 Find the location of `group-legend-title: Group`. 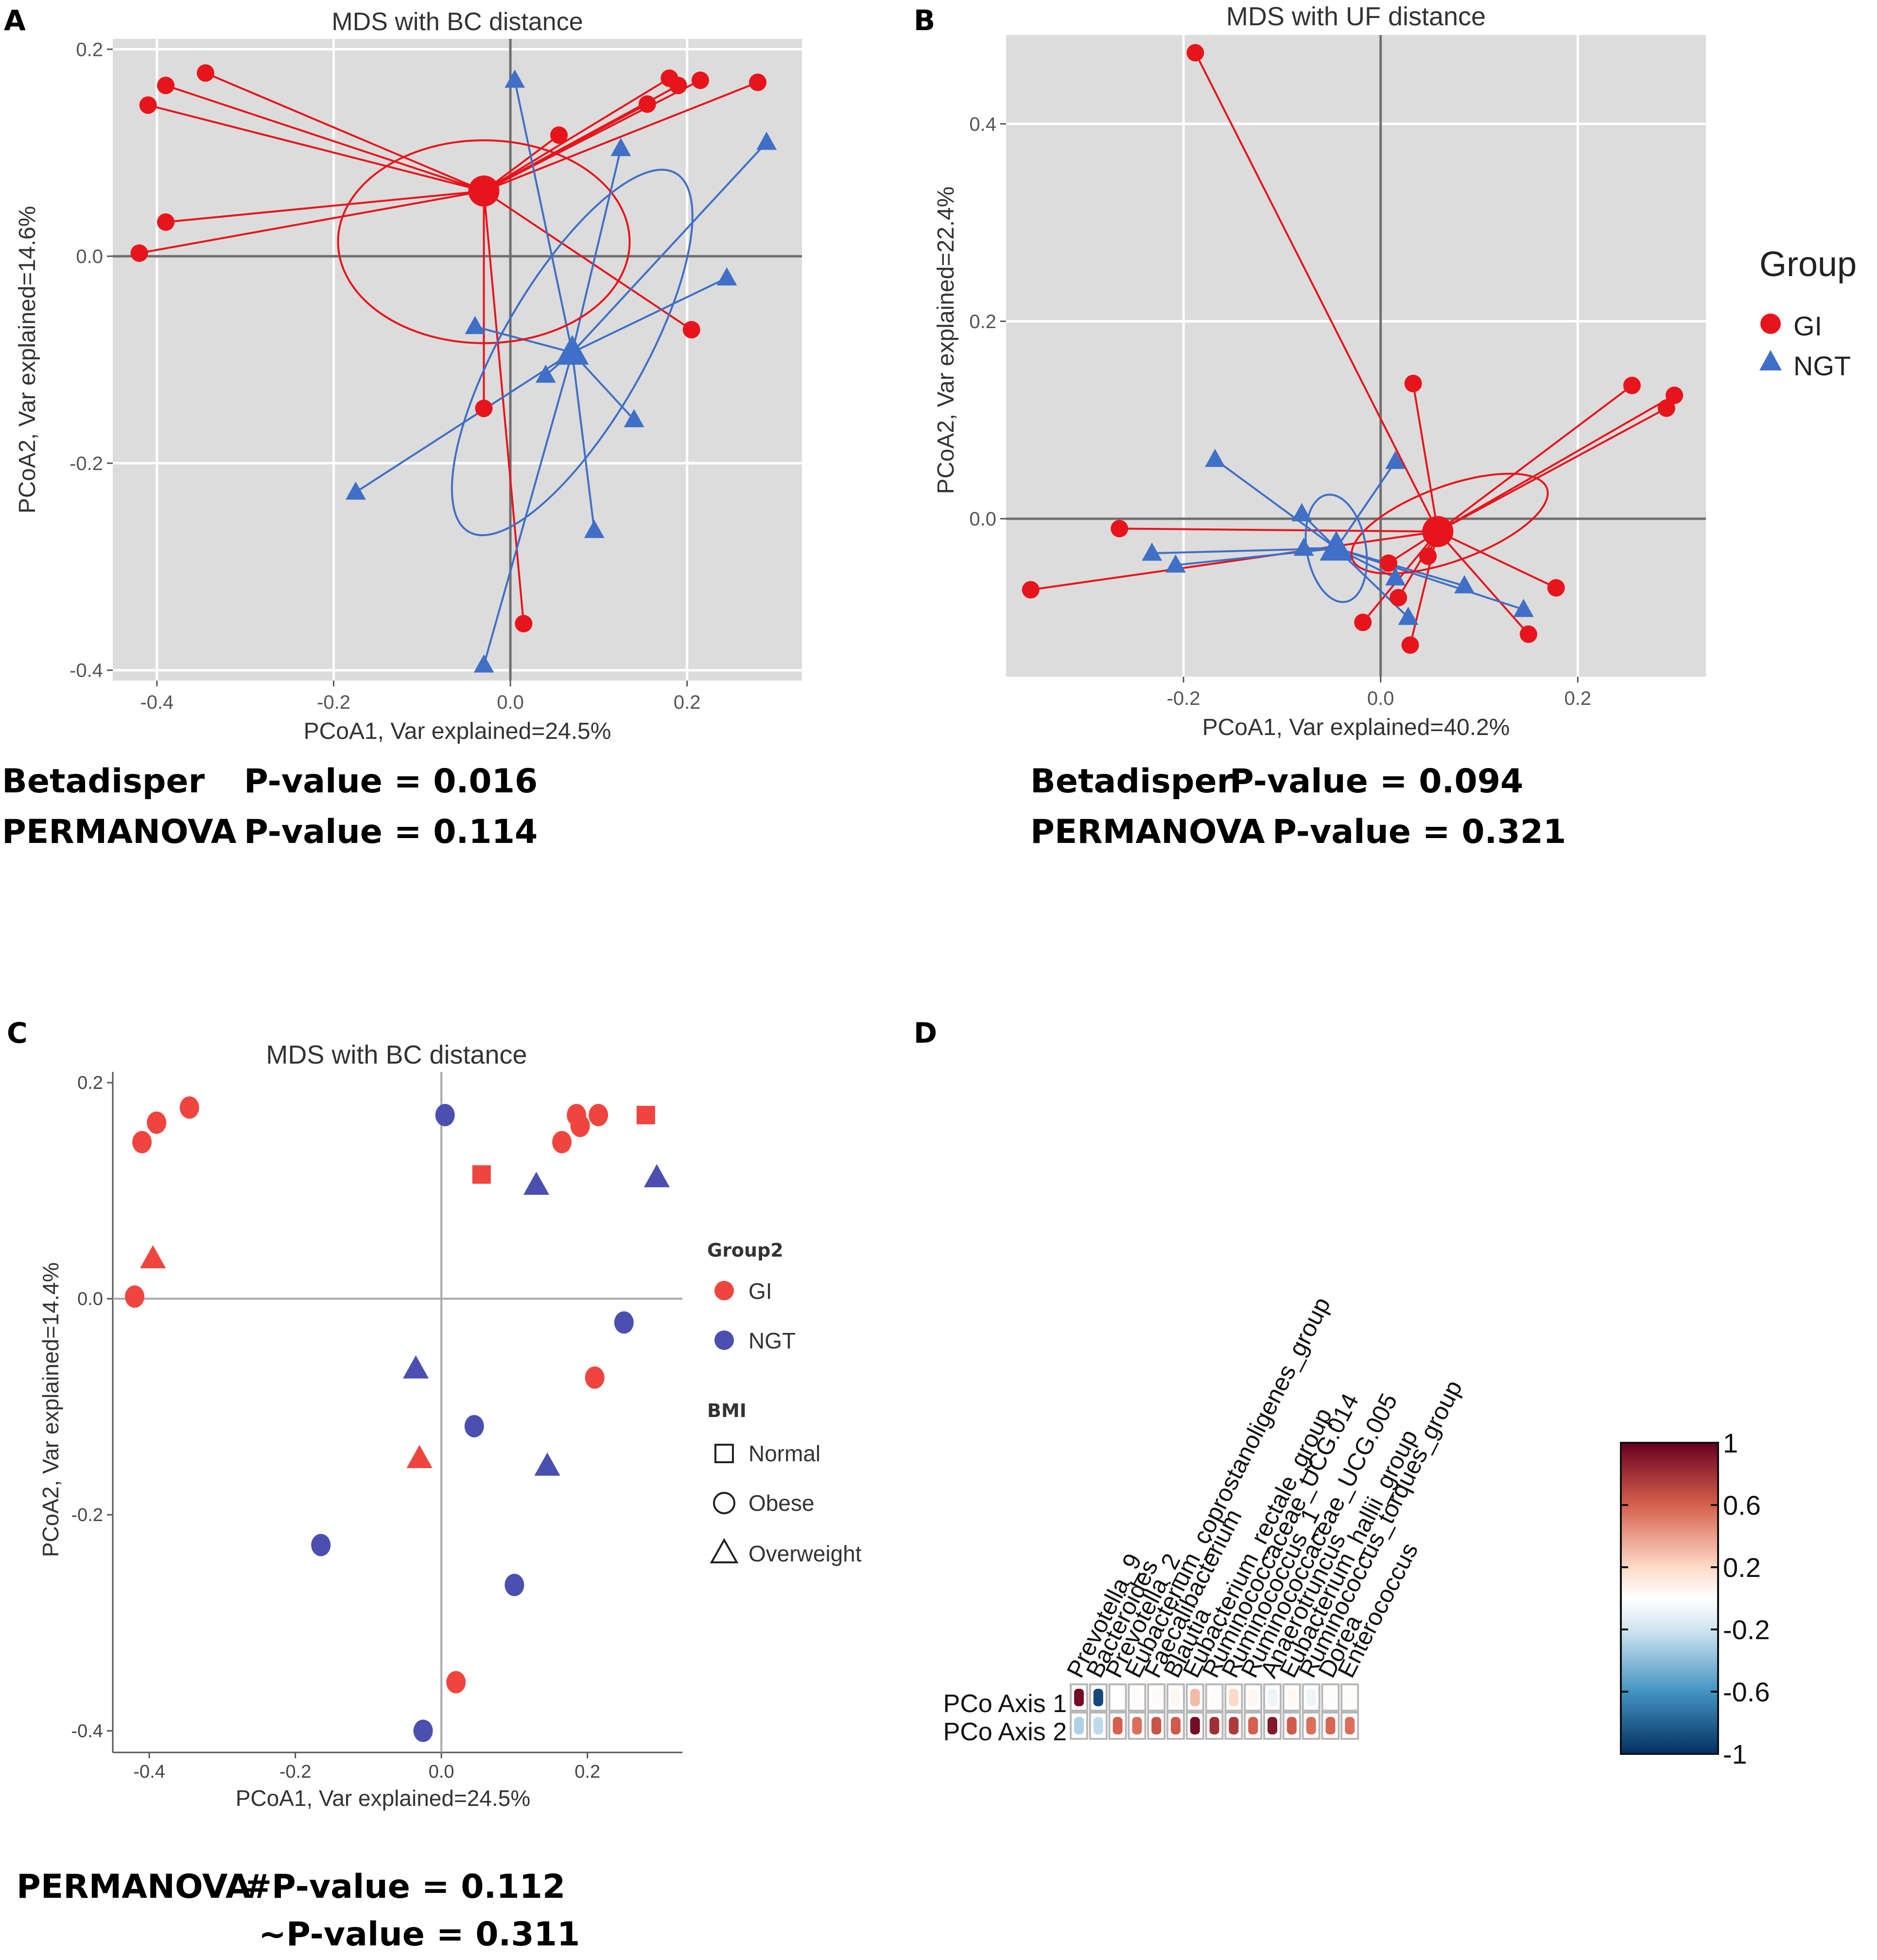

group-legend-title: Group is located at coordinates (1808, 264).